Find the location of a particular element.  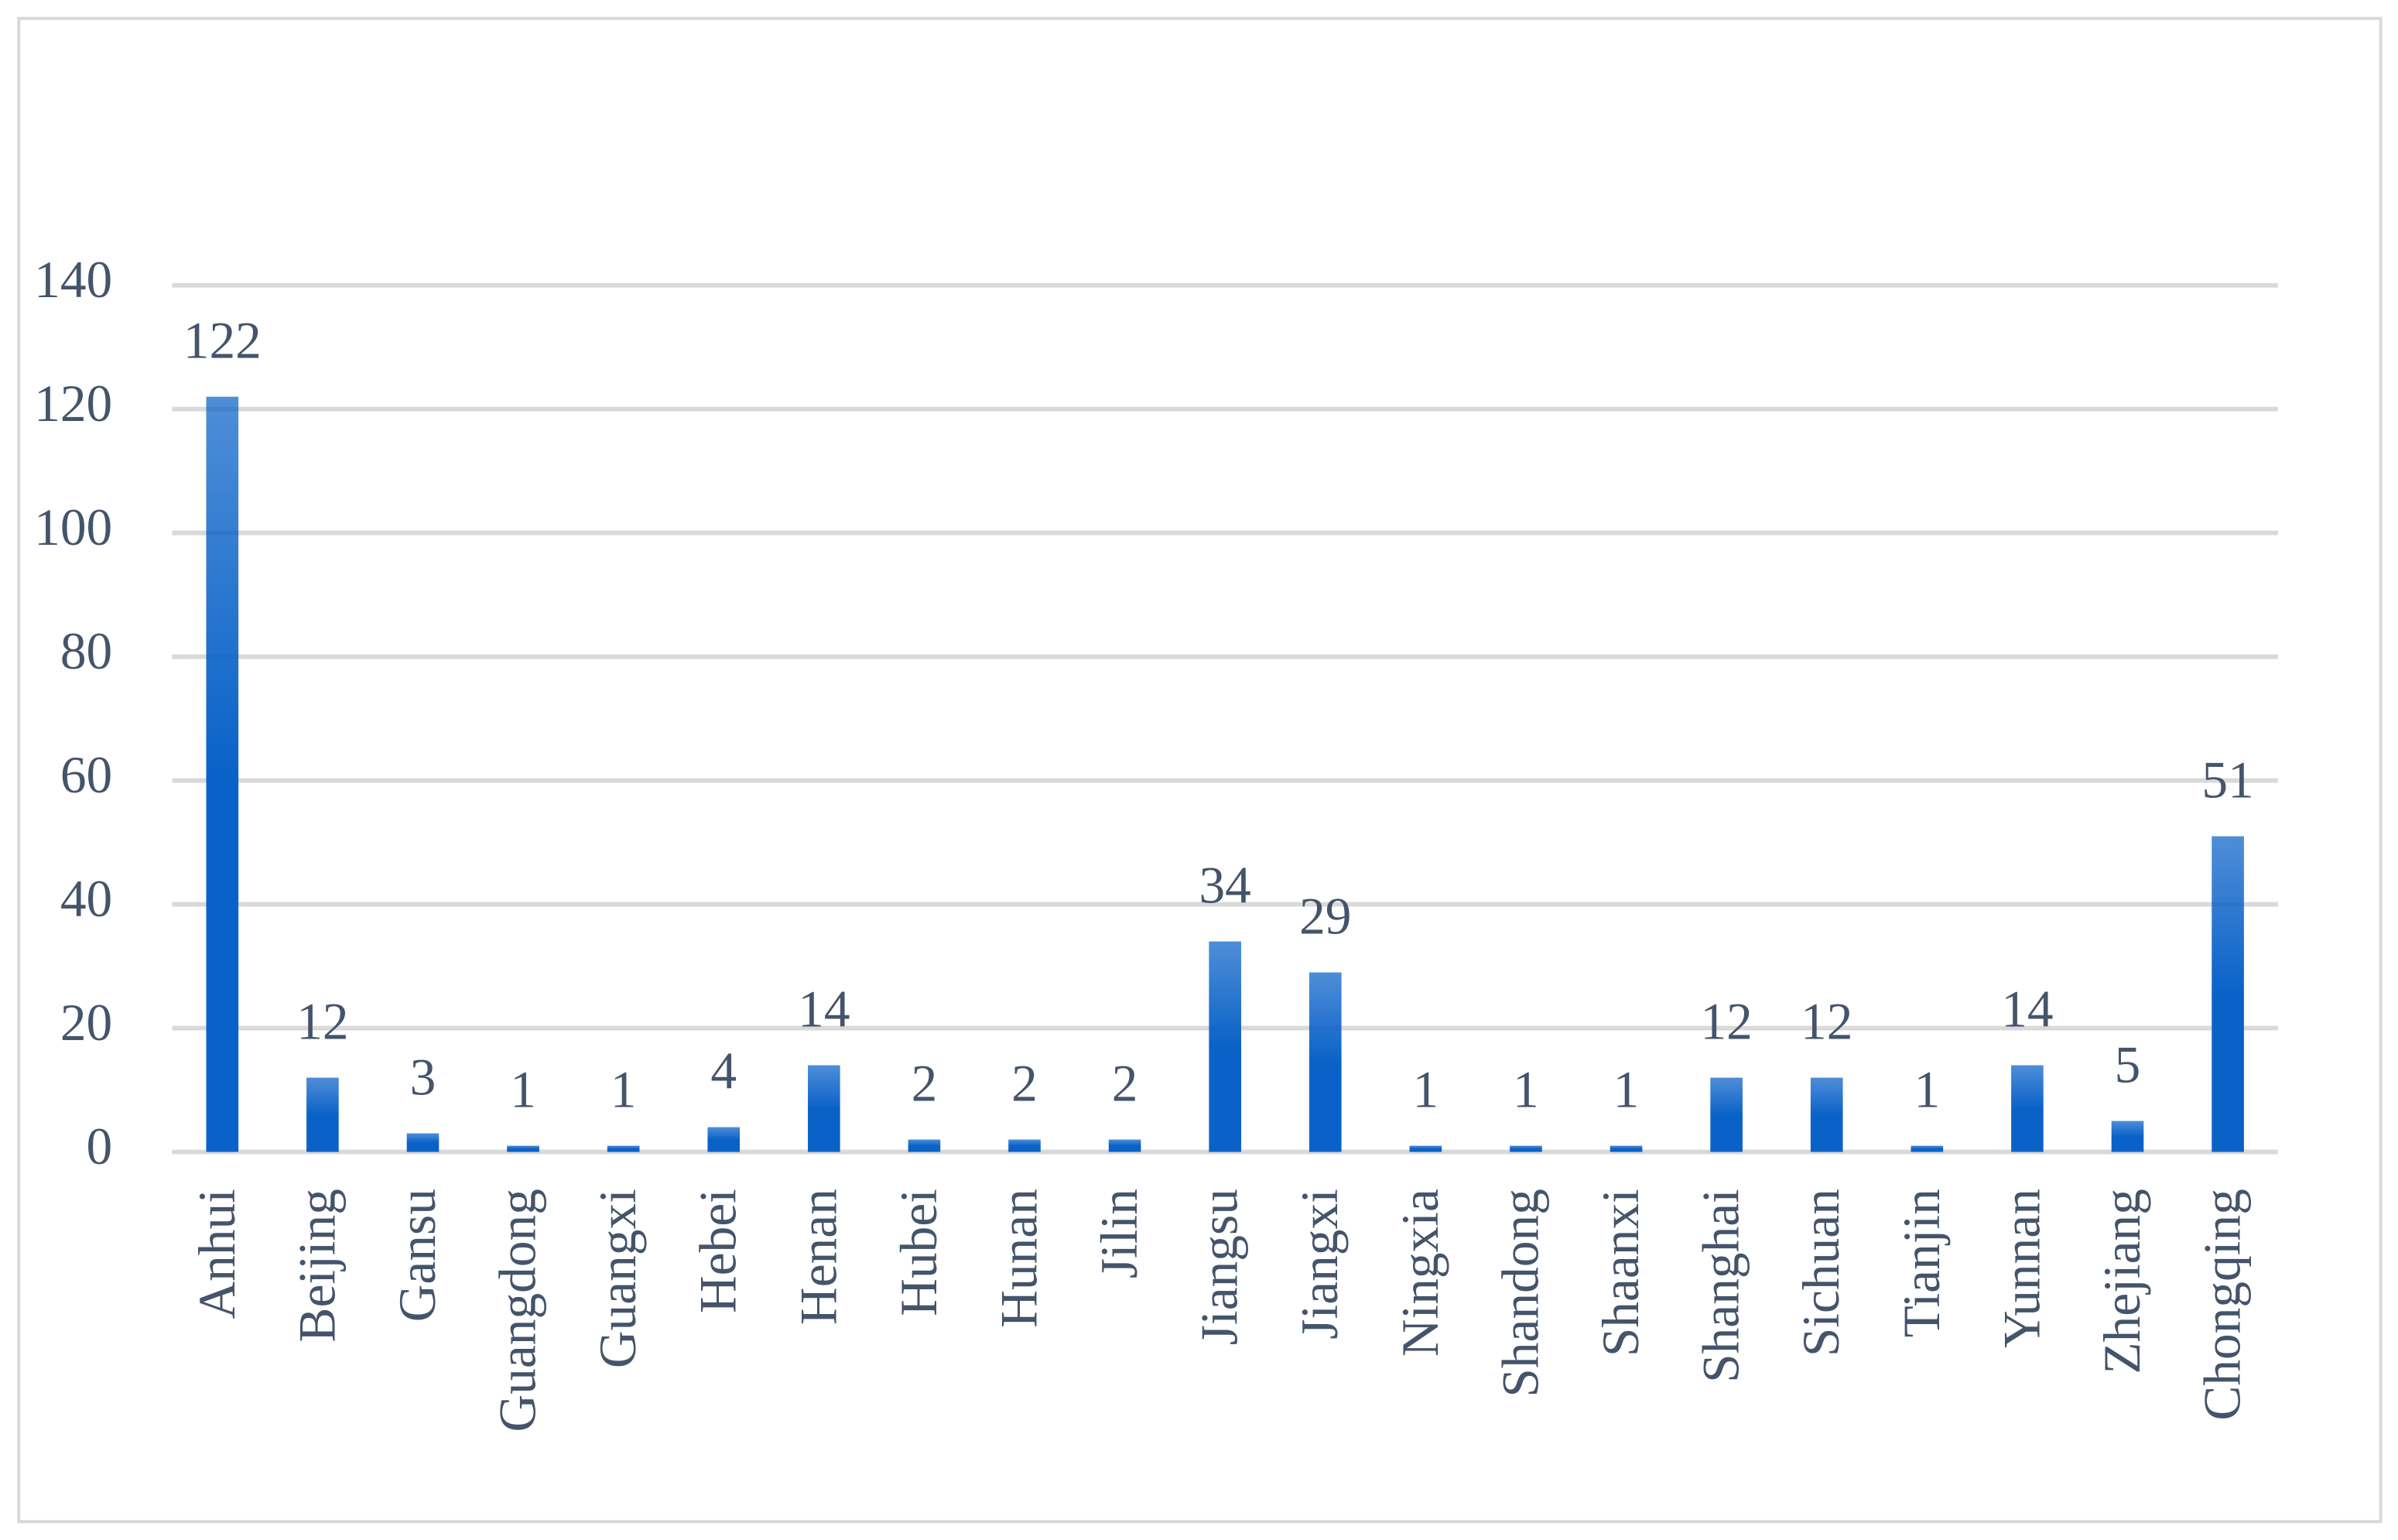

data-label: 122 is located at coordinates (222, 341).